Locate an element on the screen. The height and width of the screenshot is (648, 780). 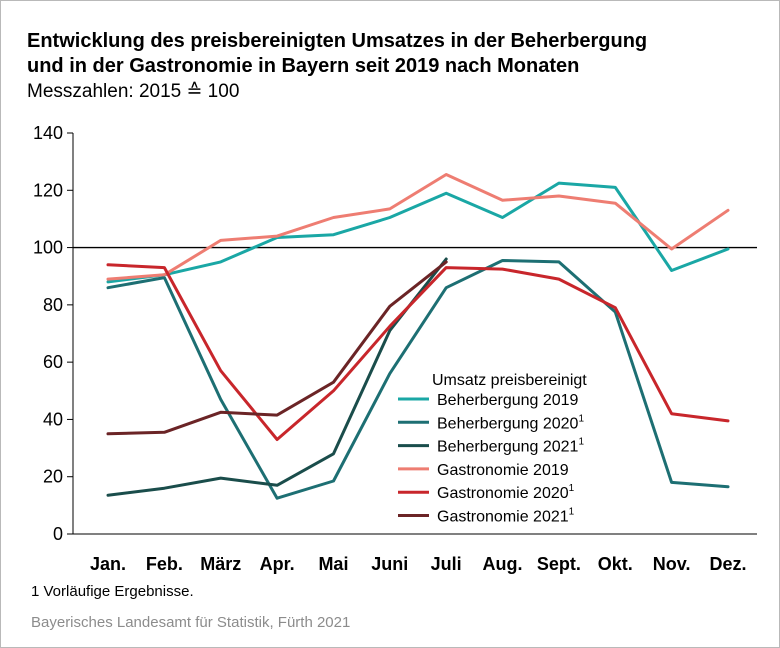
x-tick-label: März is located at coordinates (220, 564).